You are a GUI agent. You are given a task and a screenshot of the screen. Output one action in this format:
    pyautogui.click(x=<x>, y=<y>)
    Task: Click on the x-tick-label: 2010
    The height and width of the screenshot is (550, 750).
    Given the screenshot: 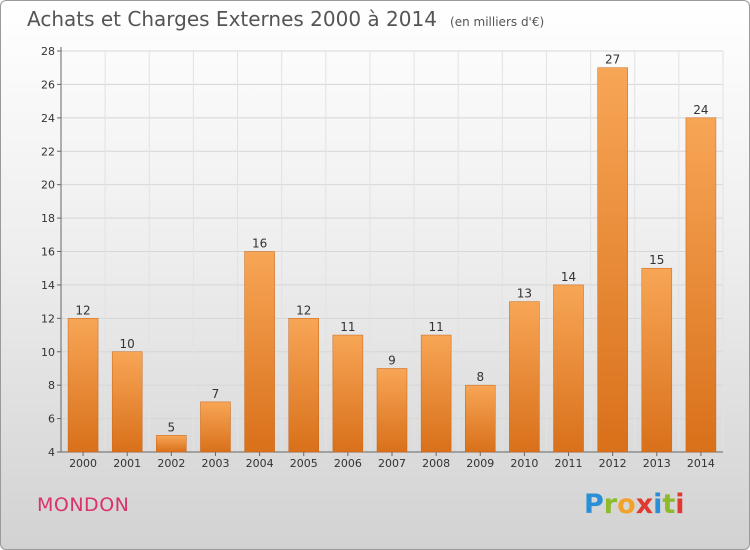 What is the action you would take?
    pyautogui.click(x=524, y=463)
    